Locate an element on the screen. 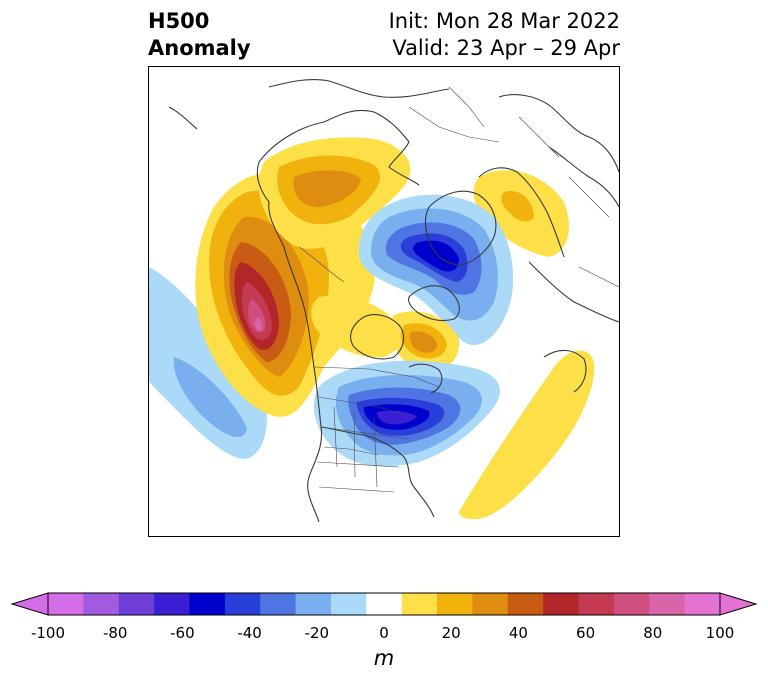 This screenshot has height=684, width=768. anomaly-north-atlantic-ridge is located at coordinates (527, 435).